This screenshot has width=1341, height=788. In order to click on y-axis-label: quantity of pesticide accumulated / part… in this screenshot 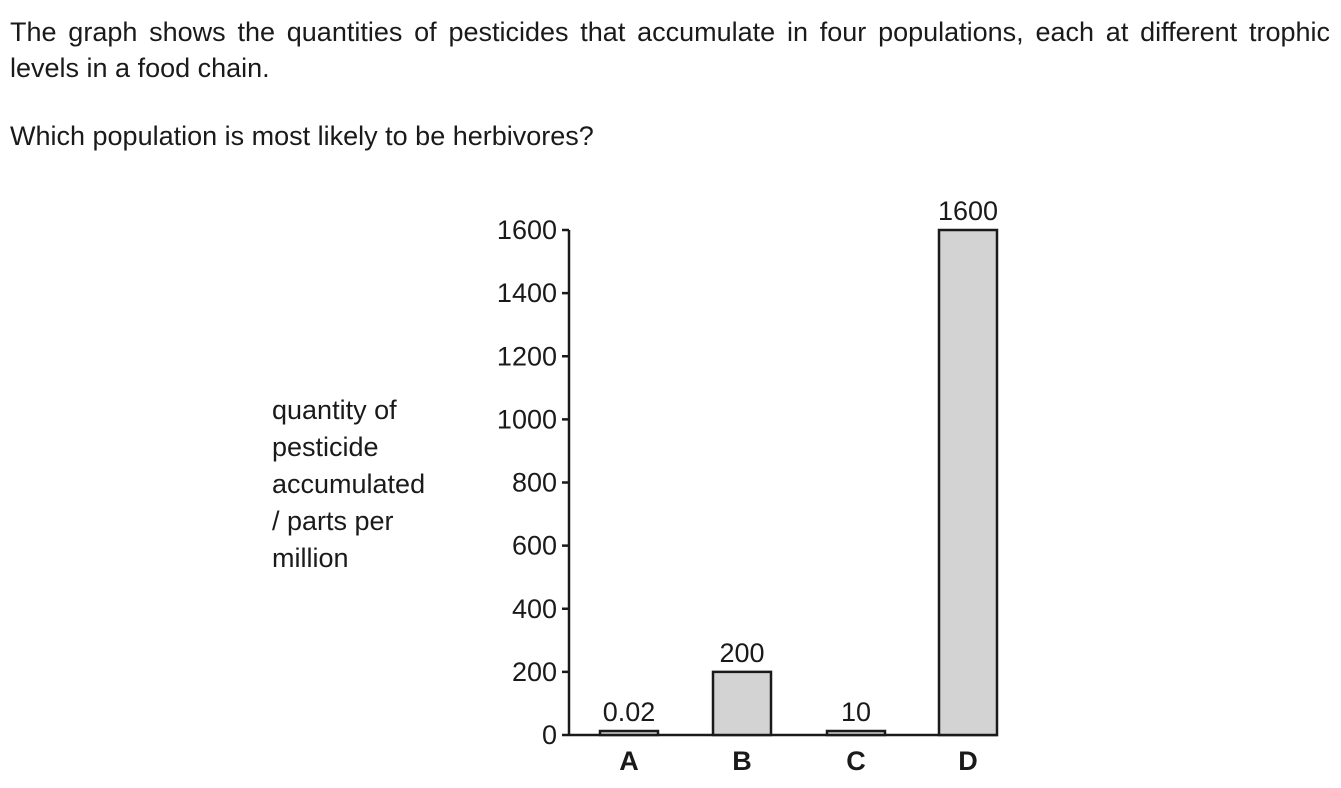, I will do `click(349, 484)`.